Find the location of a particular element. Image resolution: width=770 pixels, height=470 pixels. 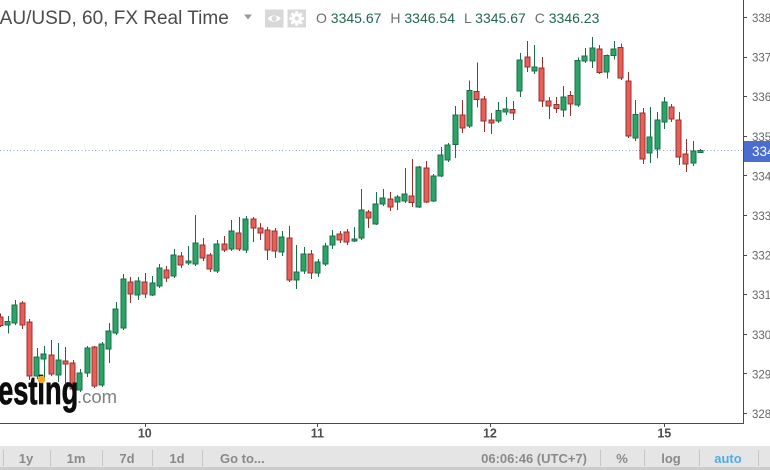

svg-text: 15 is located at coordinates (664, 434).